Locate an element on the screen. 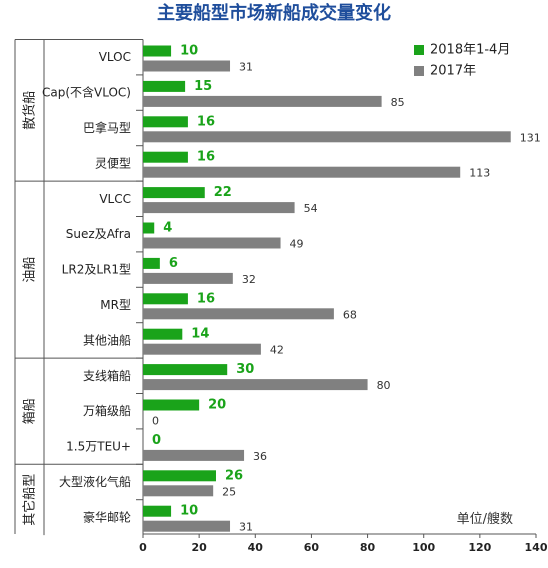 Image resolution: width=548 pixels, height=568 pixels. group-label: 油船 is located at coordinates (30, 270).